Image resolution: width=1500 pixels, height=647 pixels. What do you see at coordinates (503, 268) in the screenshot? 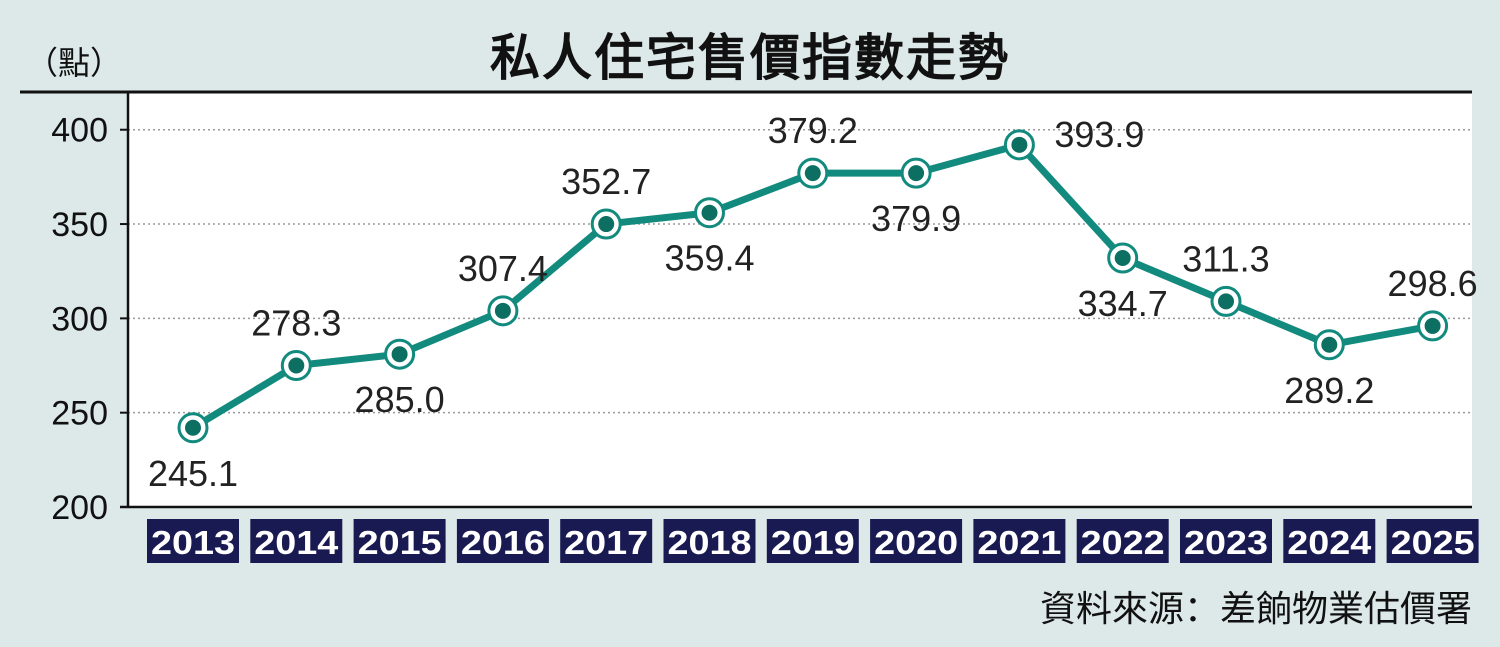
I see `data-label: 307.4` at bounding box center [503, 268].